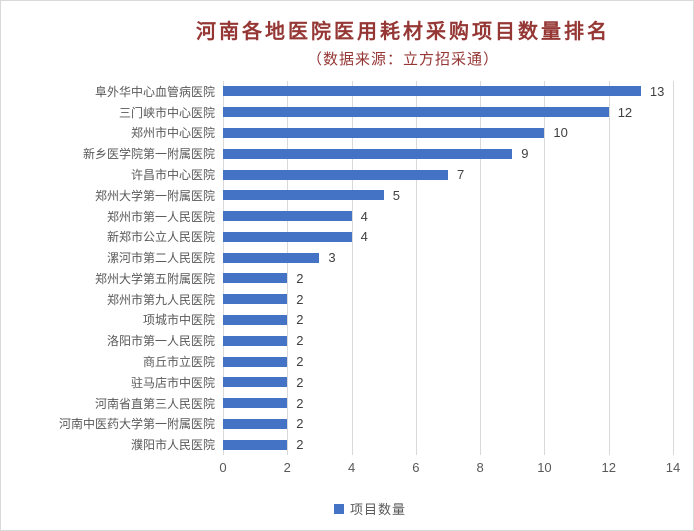 This screenshot has height=531, width=694. Describe the element at coordinates (448, 216) in the screenshot. I see `bar-track: 4` at that location.